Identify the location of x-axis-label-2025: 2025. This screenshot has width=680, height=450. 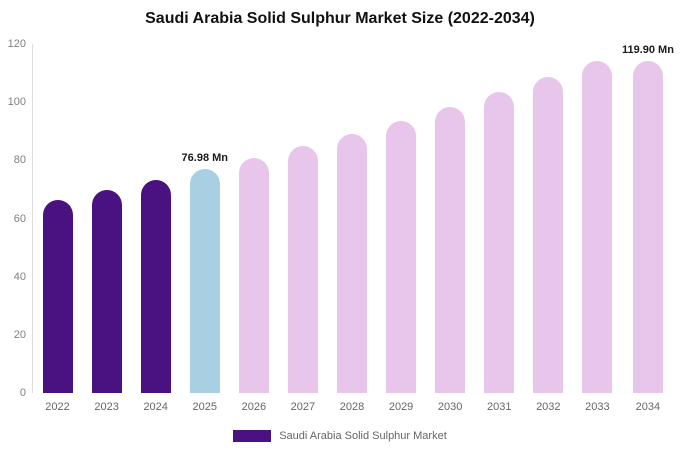
(204, 407).